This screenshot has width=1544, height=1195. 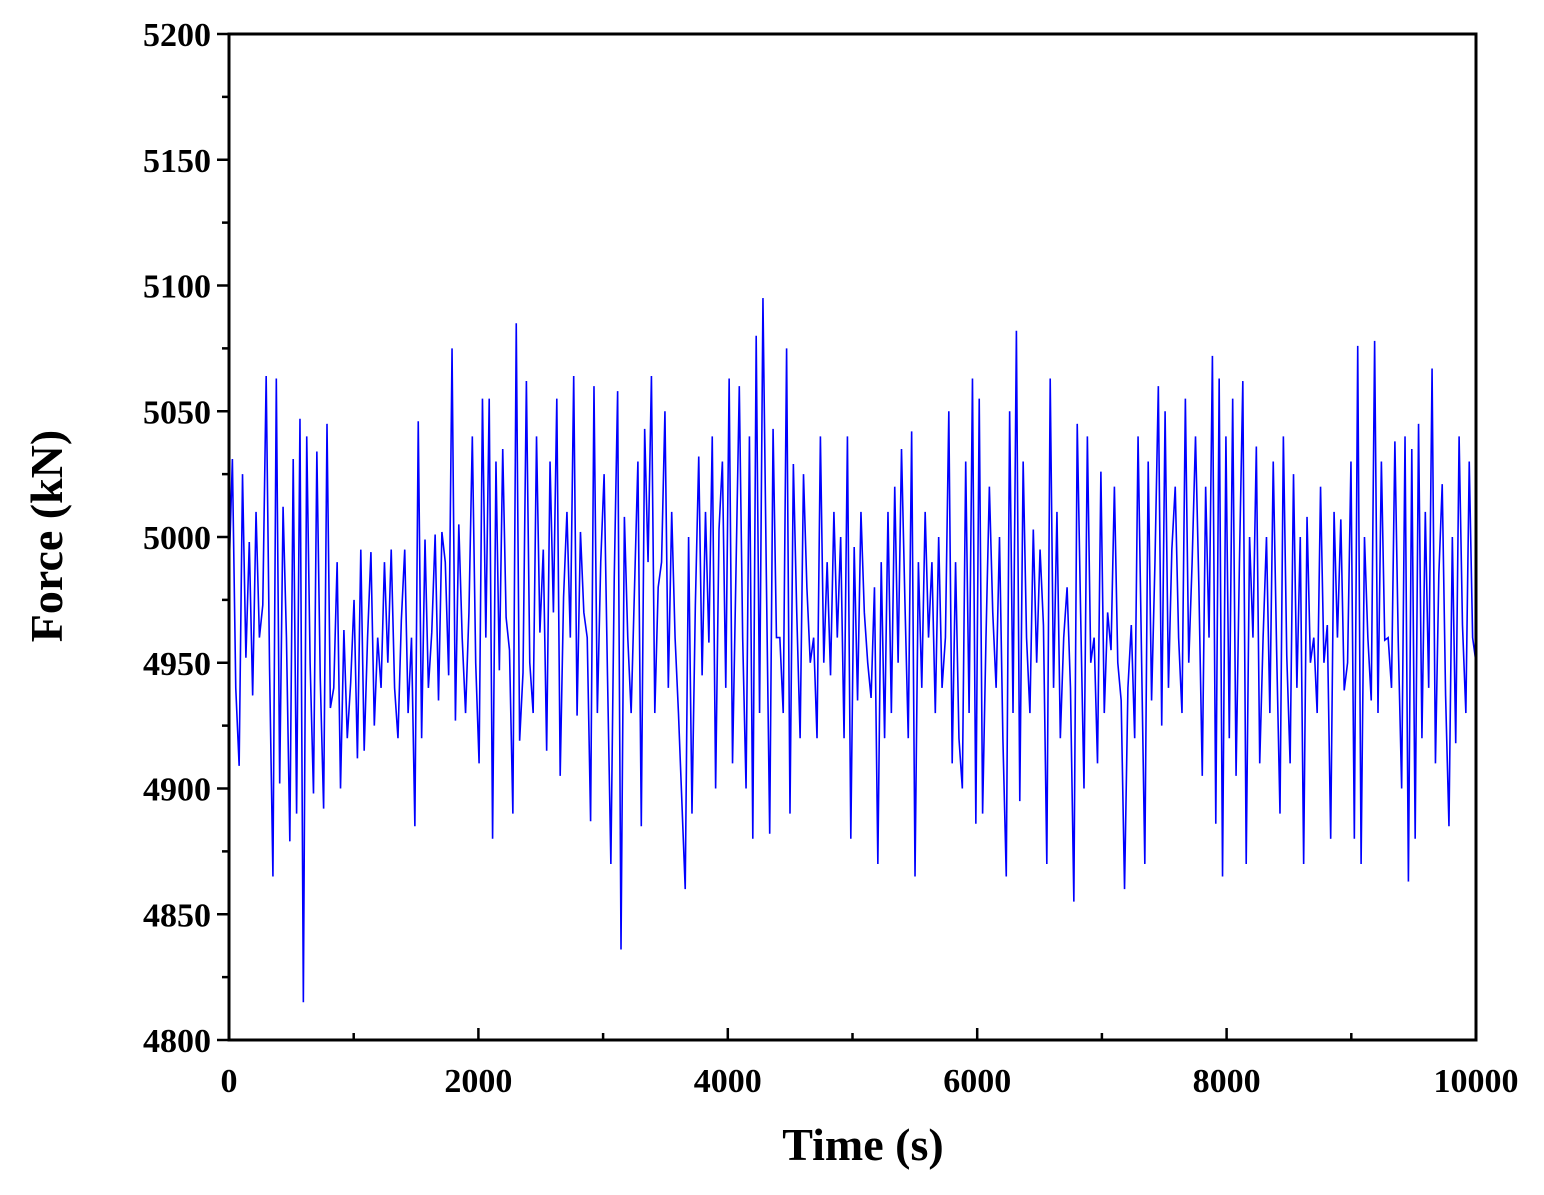 I want to click on x-axis-title: Time (s), so click(x=862, y=1144).